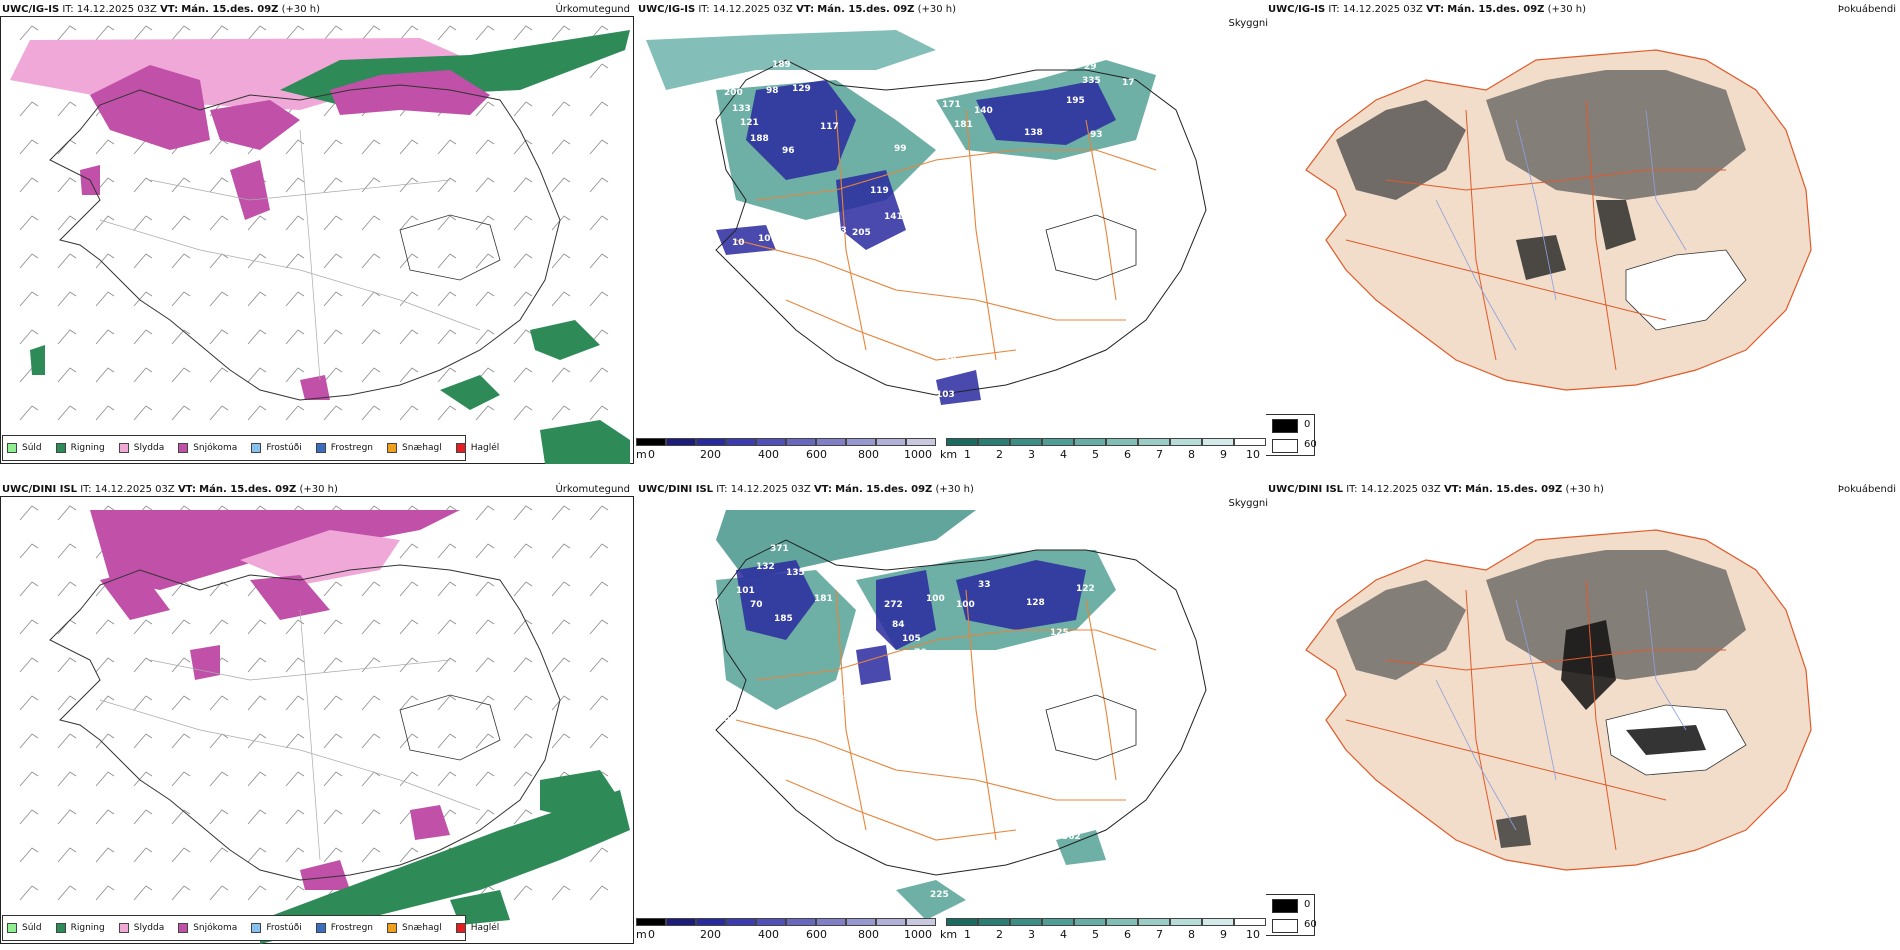 The image size is (1900, 950). What do you see at coordinates (756, 605) in the screenshot?
I see `ceiling-value-label: 70` at bounding box center [756, 605].